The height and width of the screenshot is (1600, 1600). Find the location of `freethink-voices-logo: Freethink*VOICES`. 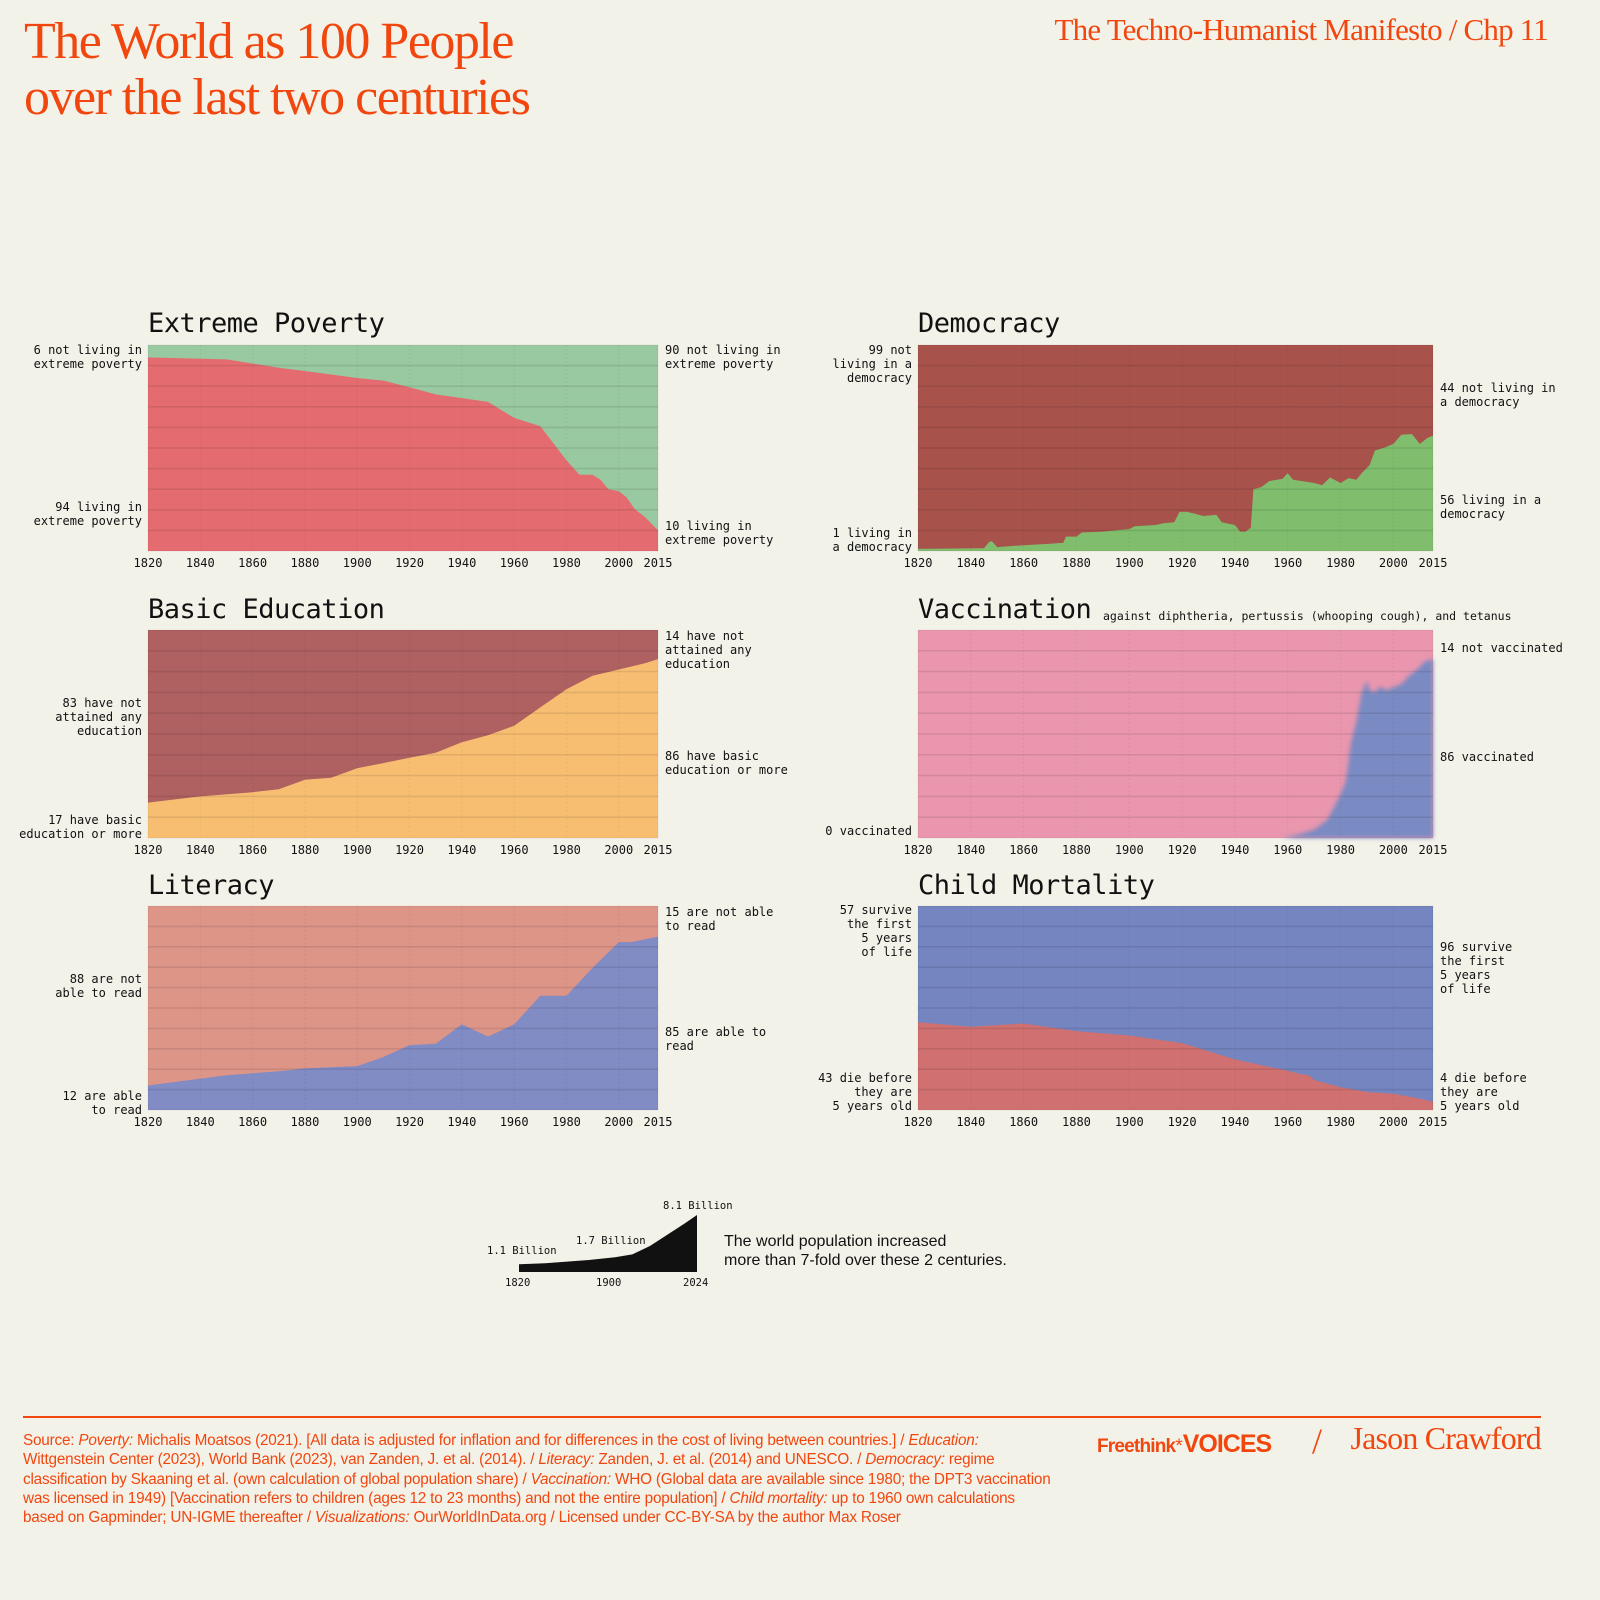

freethink-voices-logo: Freethink*VOICES is located at coordinates (1184, 1444).